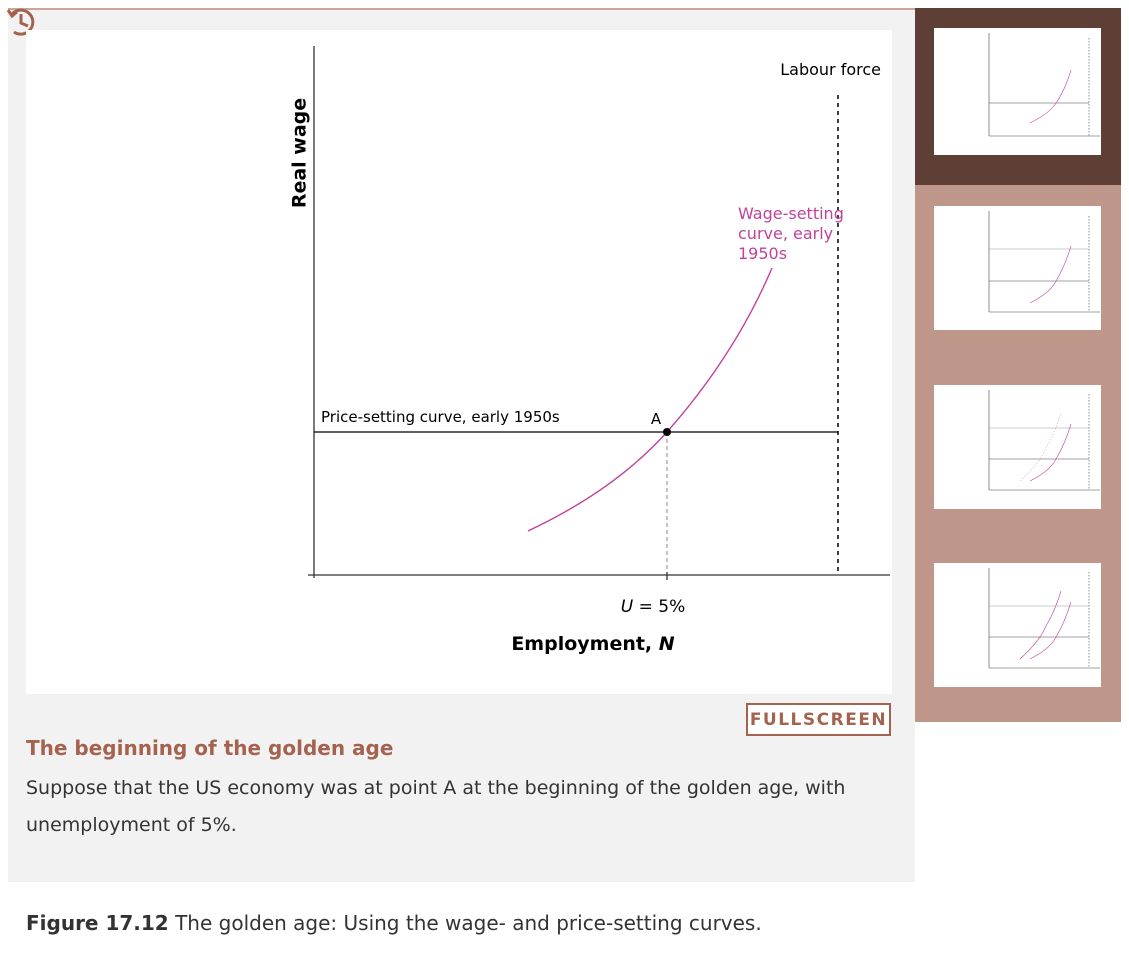 This screenshot has height=953, width=1129. Describe the element at coordinates (1018, 347) in the screenshot. I see `thumbnails` at that location.